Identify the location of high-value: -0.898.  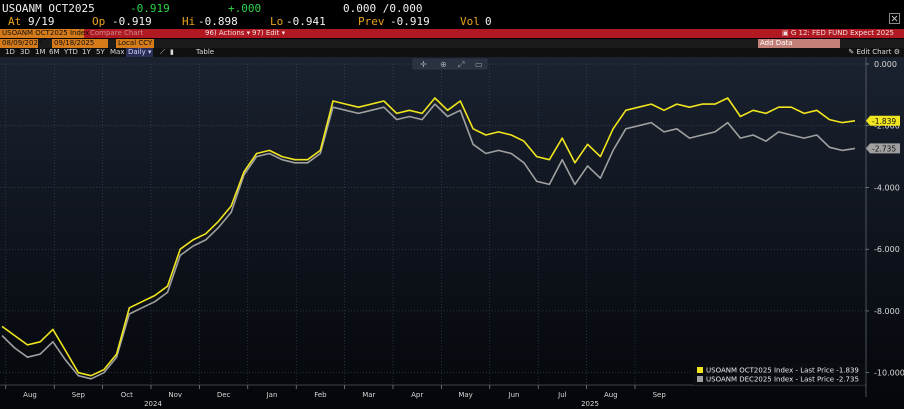
(218, 21).